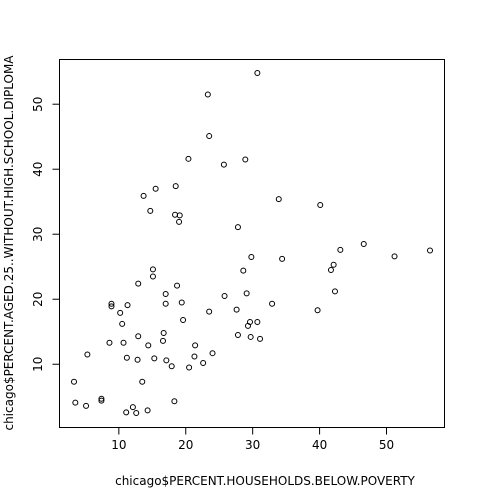 The width and height of the screenshot is (504, 504). What do you see at coordinates (45, 234) in the screenshot?
I see `y-axis: 10 20 30 40 50` at bounding box center [45, 234].